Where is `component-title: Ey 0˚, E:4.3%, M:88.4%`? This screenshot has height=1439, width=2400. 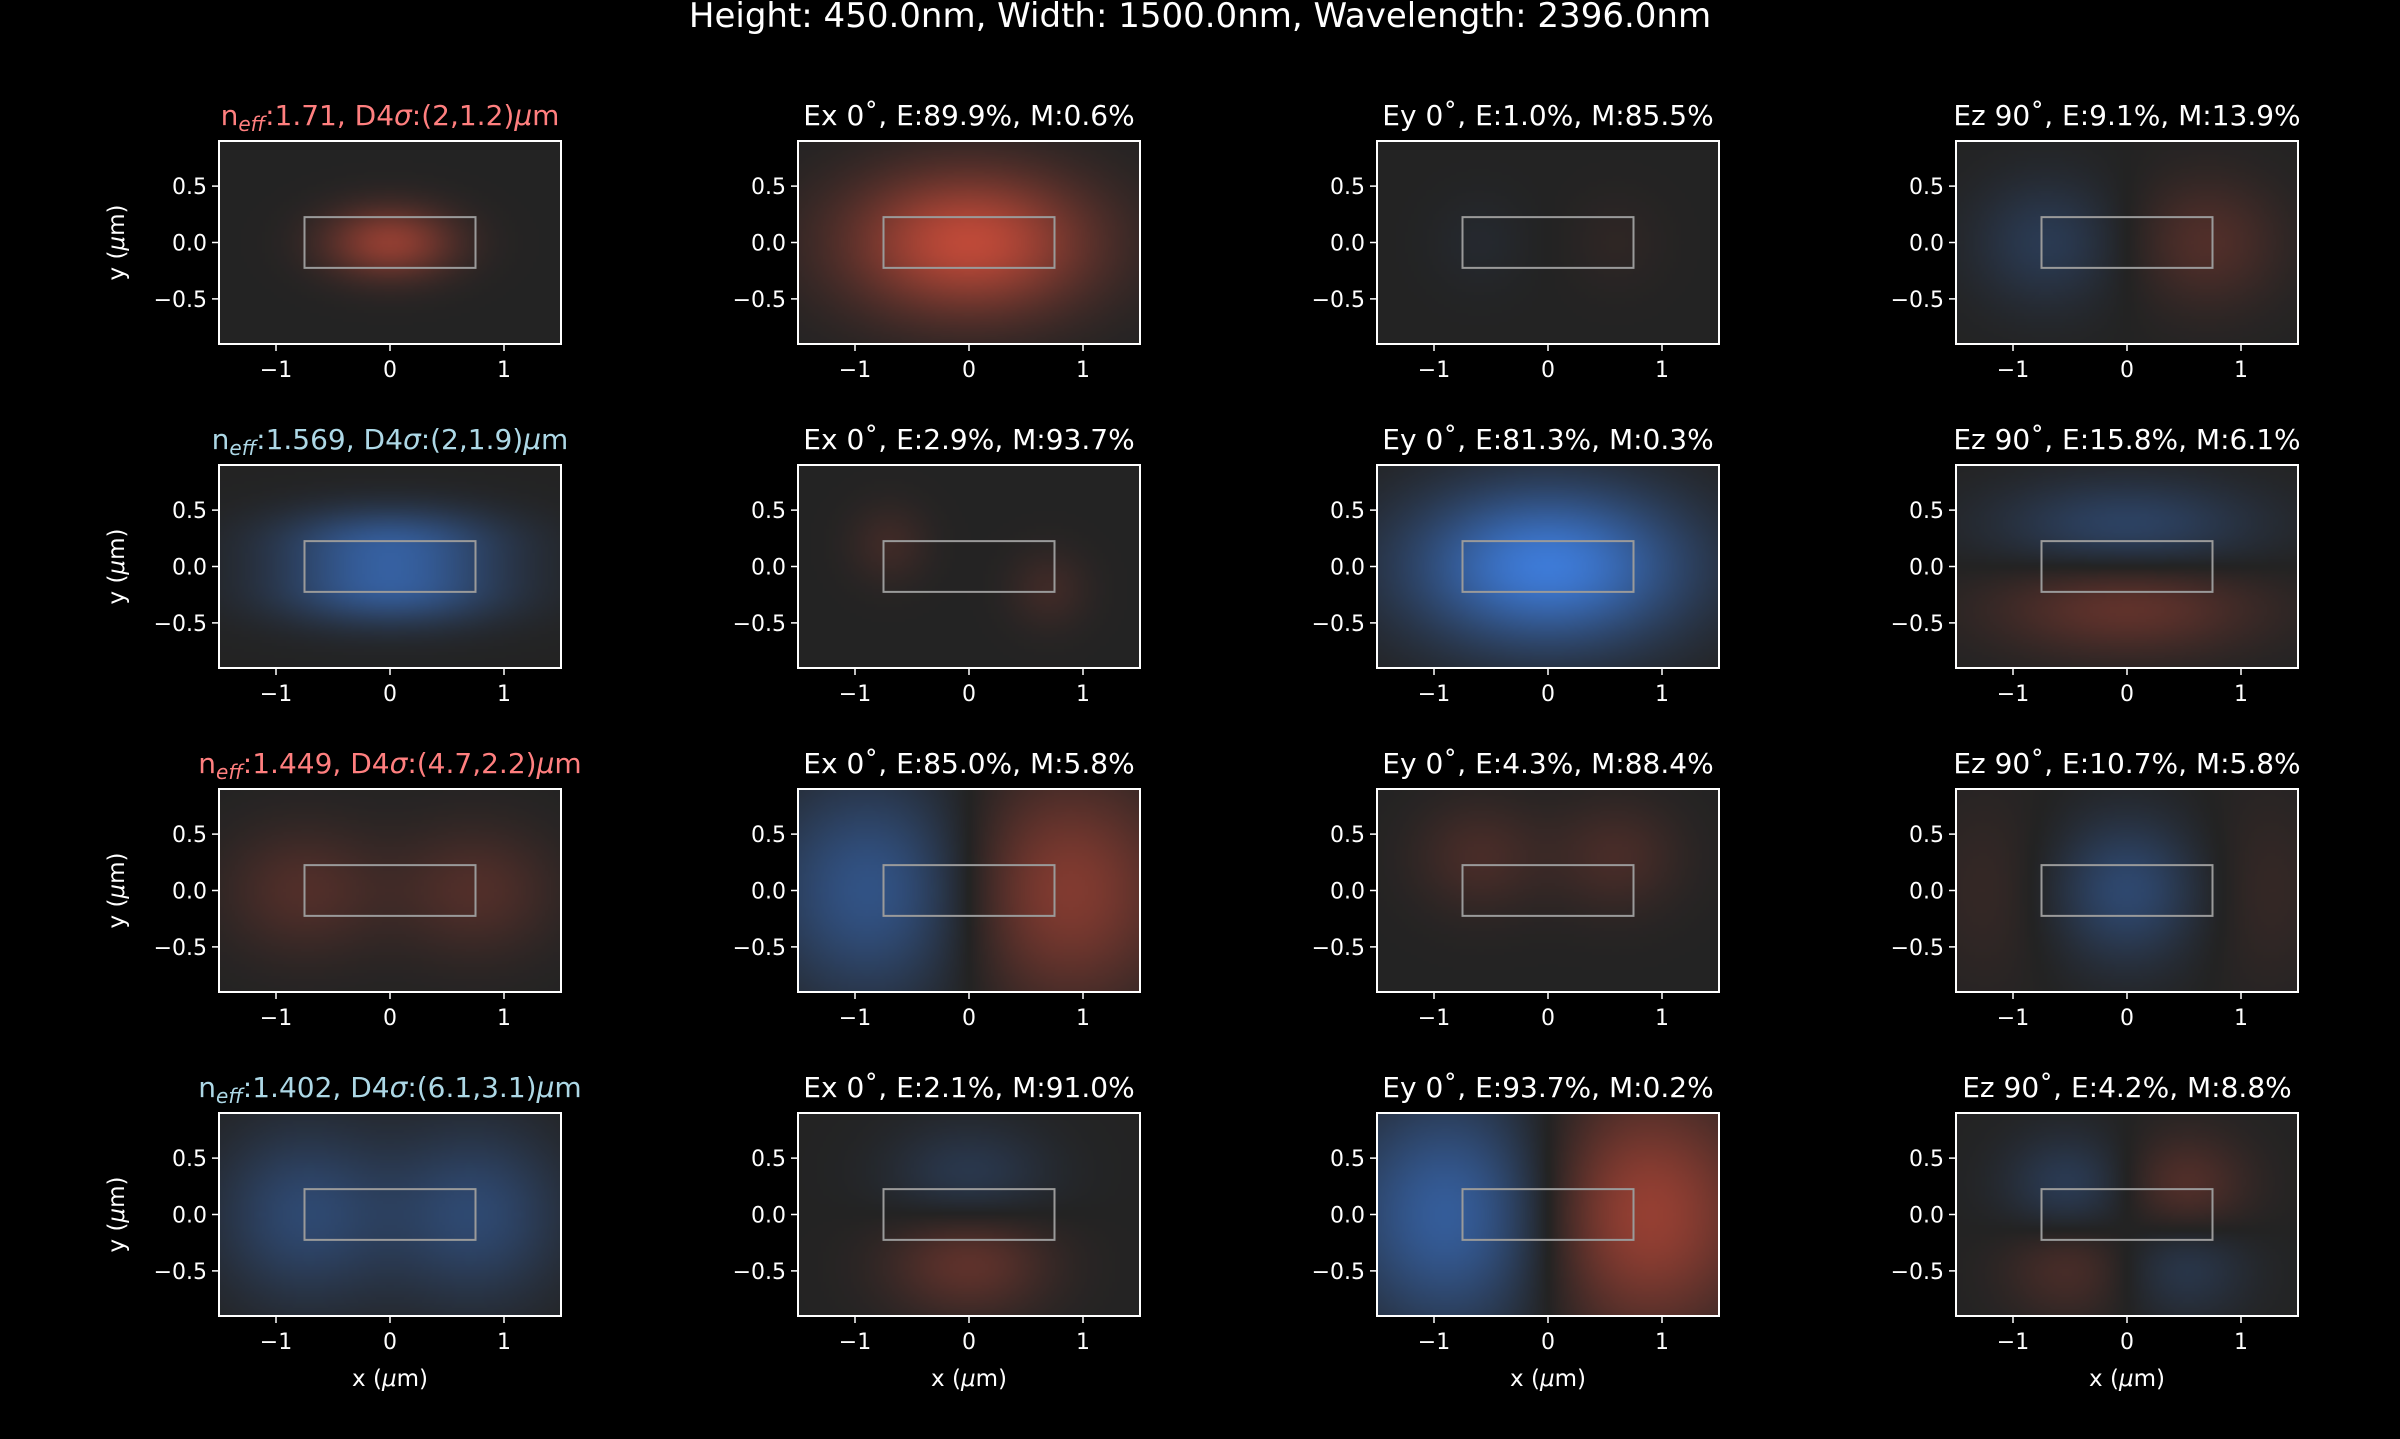
component-title: Ey 0˚, E:4.3%, M:88.4% is located at coordinates (1547, 763).